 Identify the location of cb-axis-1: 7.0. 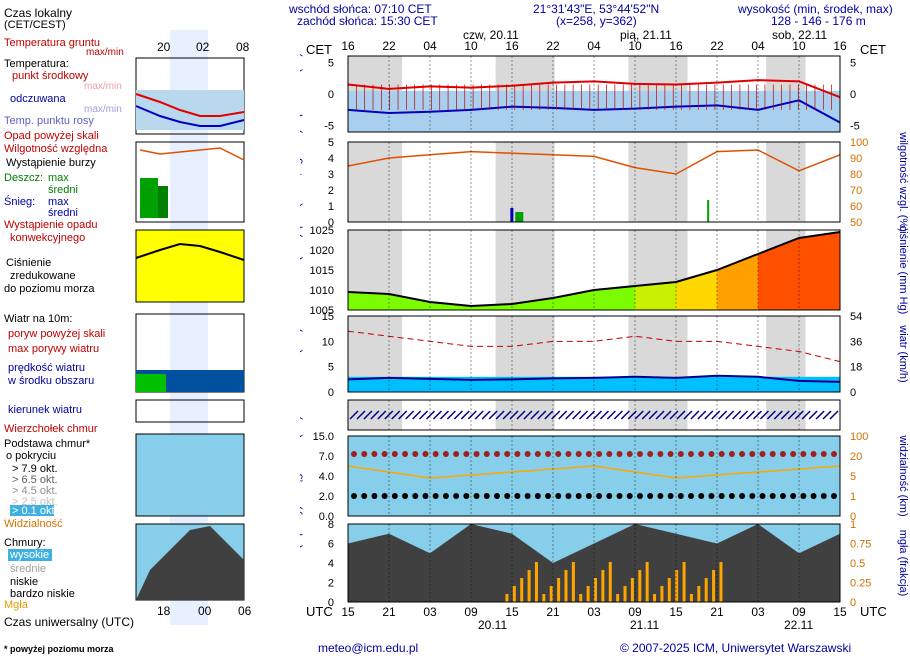
(326, 457).